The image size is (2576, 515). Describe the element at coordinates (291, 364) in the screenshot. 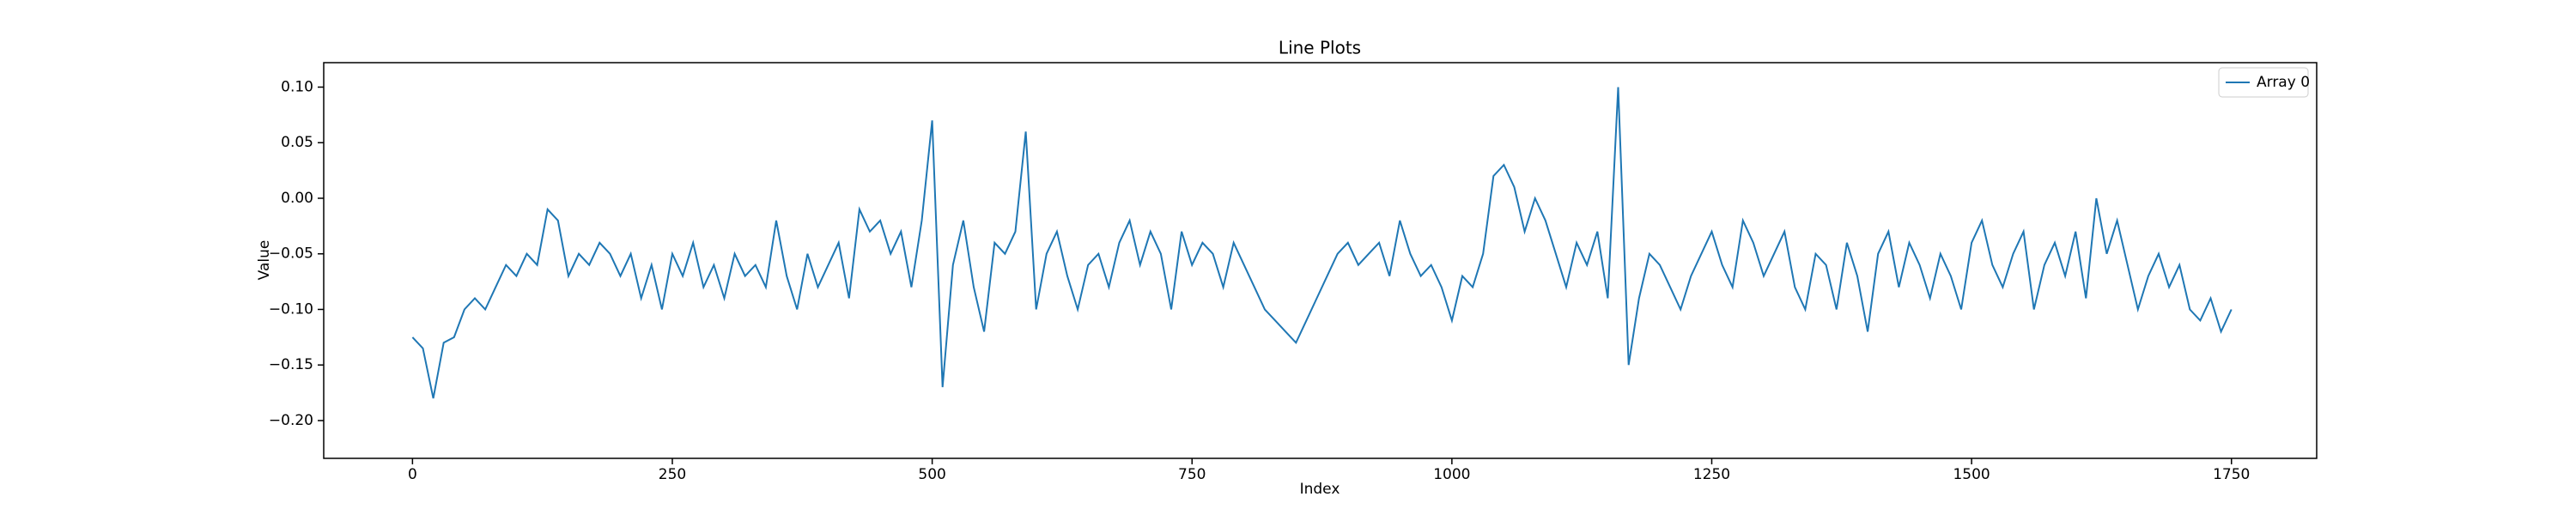

I see `y-tick-label: −0.15` at that location.